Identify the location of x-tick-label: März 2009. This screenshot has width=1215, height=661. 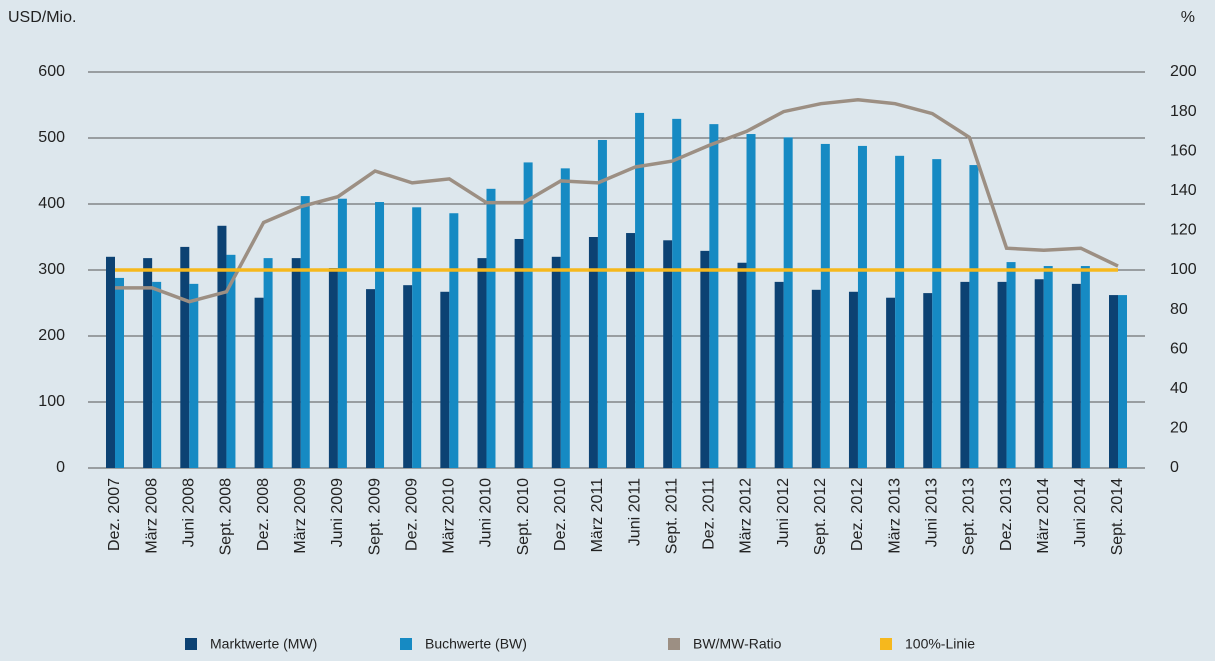
(300, 516).